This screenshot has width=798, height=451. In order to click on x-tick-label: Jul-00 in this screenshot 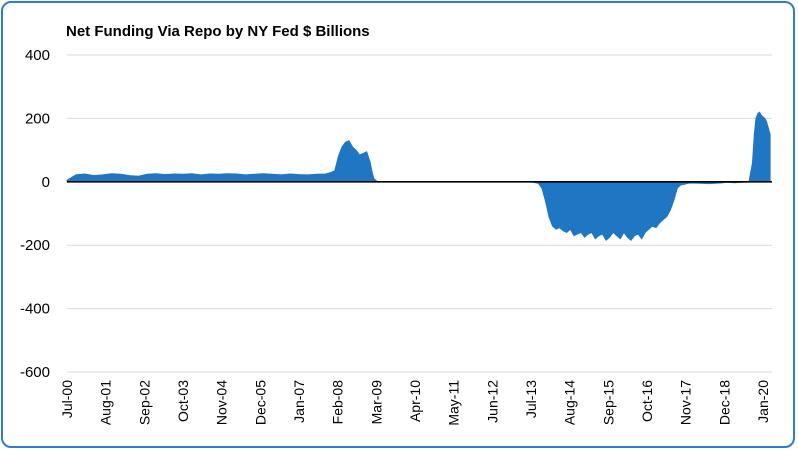, I will do `click(67, 399)`.